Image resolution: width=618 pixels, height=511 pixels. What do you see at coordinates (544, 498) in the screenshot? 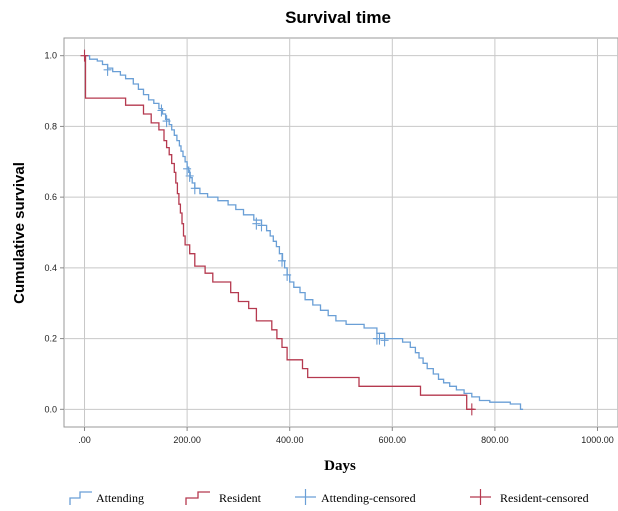
I see `legend-label-resident-censored: Resident-censored` at bounding box center [544, 498].